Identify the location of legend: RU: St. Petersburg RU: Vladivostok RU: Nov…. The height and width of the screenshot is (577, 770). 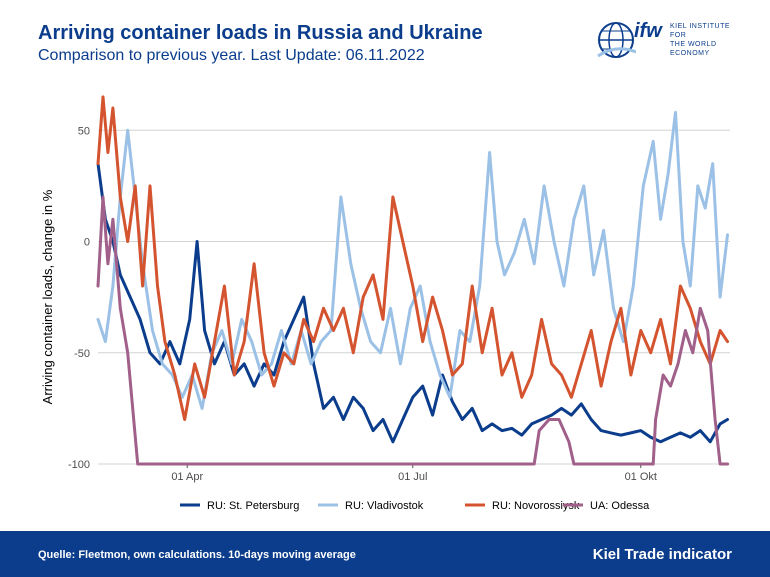
(415, 506).